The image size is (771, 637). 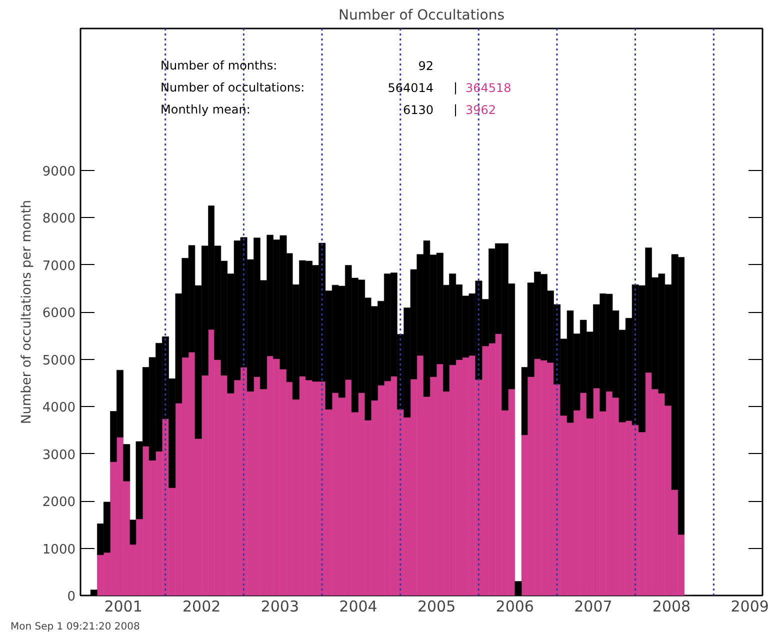 What do you see at coordinates (59, 172) in the screenshot?
I see `y-tick-label: 9000` at bounding box center [59, 172].